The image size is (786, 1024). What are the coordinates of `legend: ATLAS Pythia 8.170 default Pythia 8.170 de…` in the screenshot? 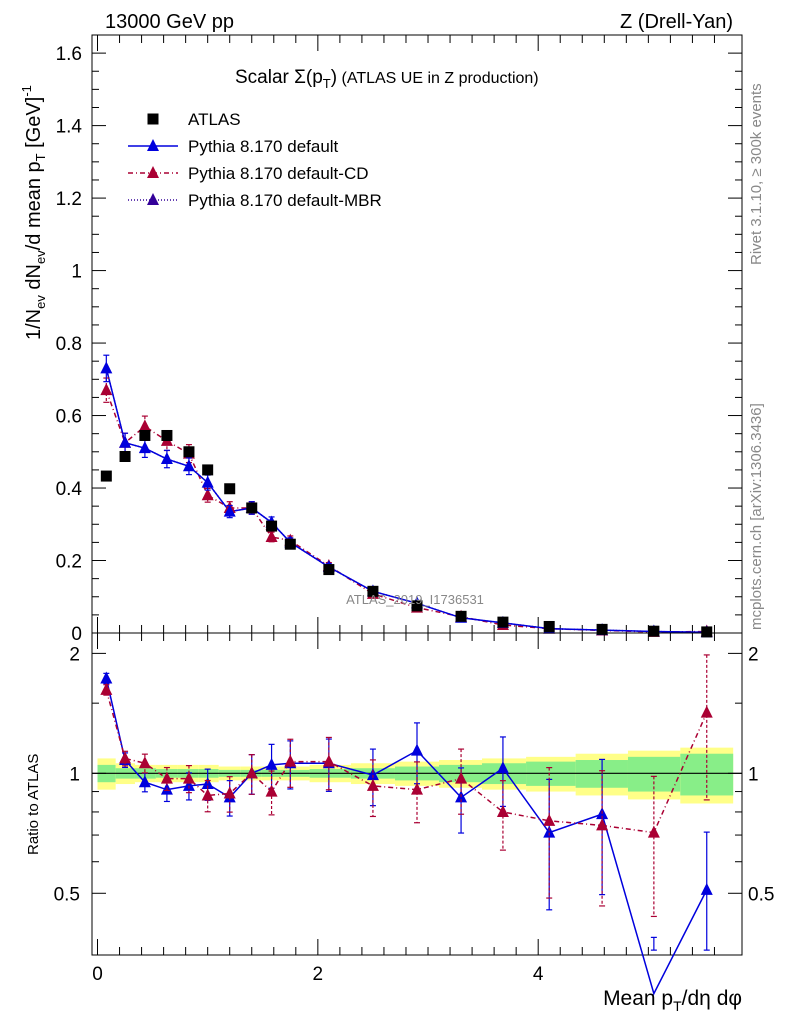 It's located at (255, 160).